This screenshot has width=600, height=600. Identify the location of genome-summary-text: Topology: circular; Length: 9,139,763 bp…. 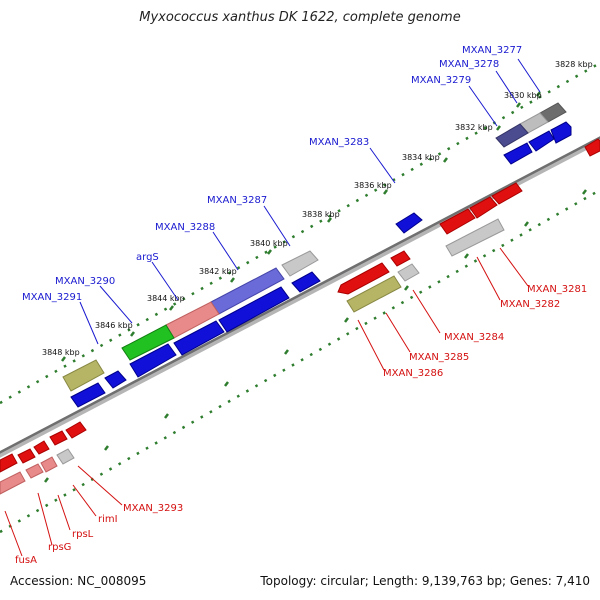
(425, 581).